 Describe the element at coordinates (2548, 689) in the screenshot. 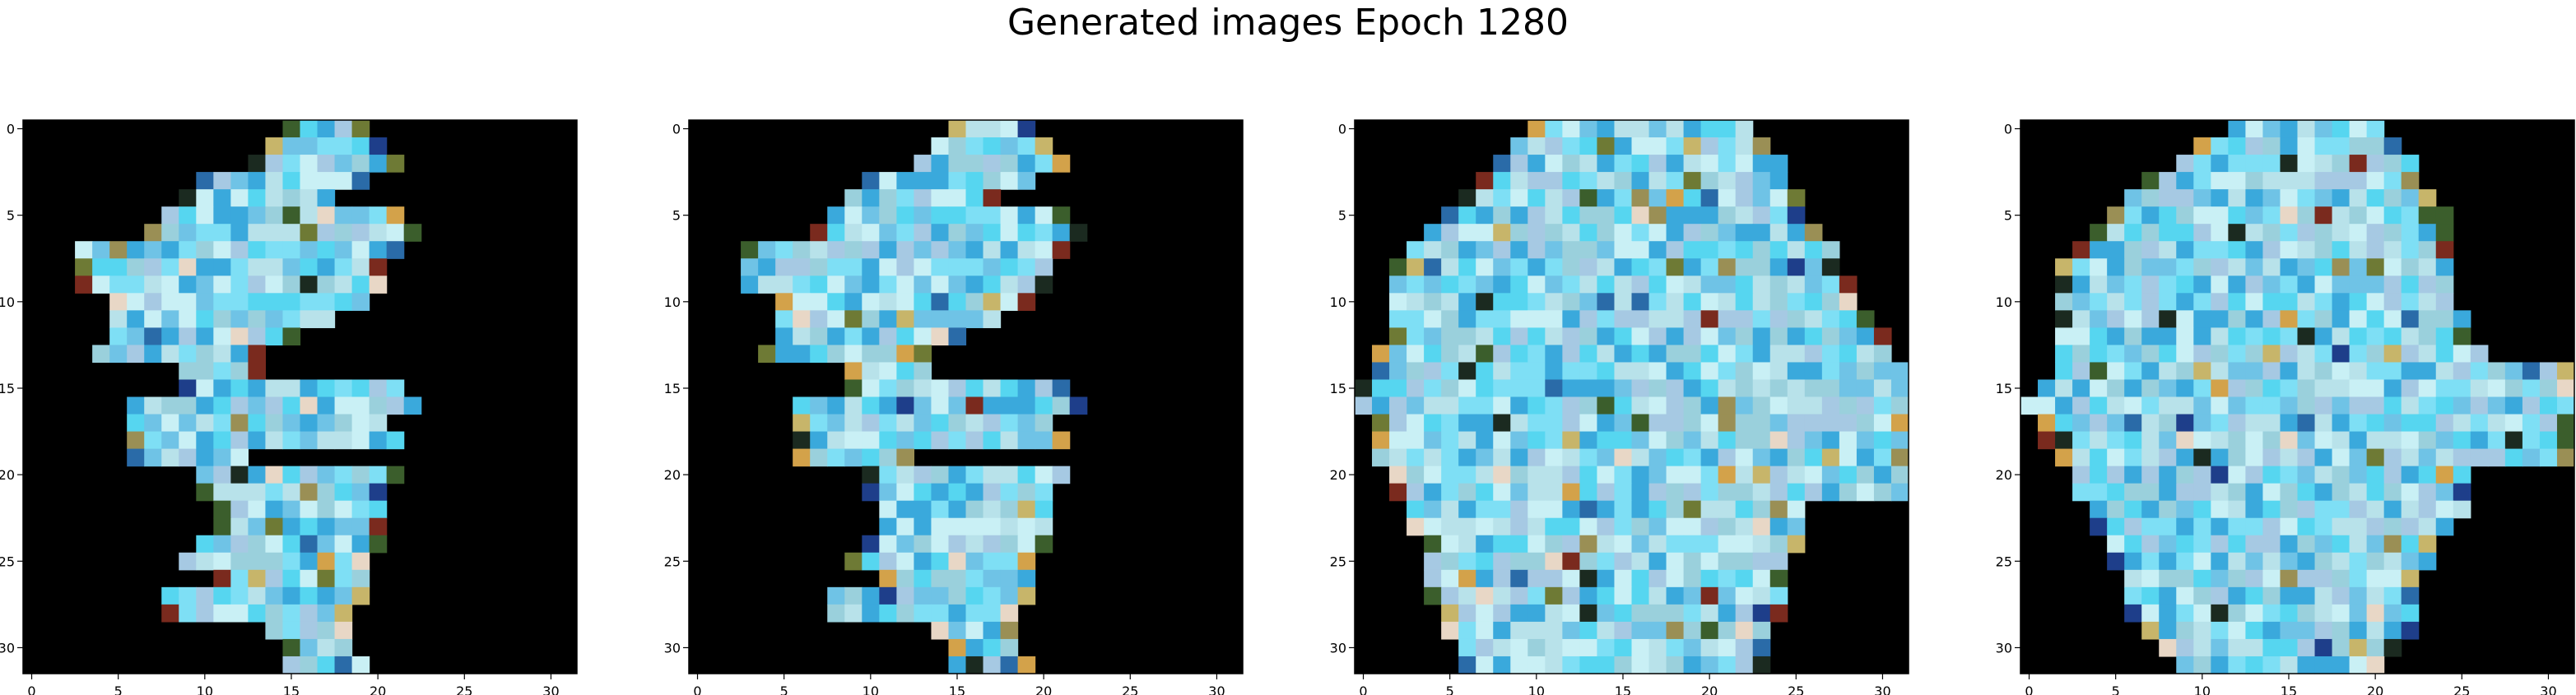

I see `x-tick-label: 30` at that location.